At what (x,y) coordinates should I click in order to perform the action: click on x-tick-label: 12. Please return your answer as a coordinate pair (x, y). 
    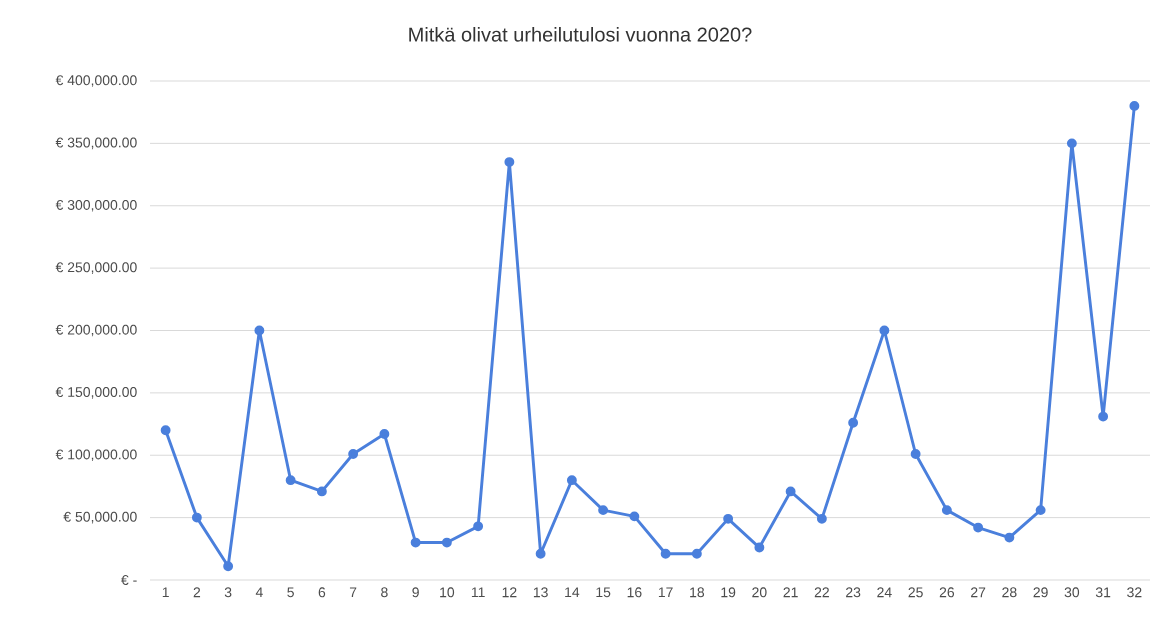
    Looking at the image, I should click on (509, 592).